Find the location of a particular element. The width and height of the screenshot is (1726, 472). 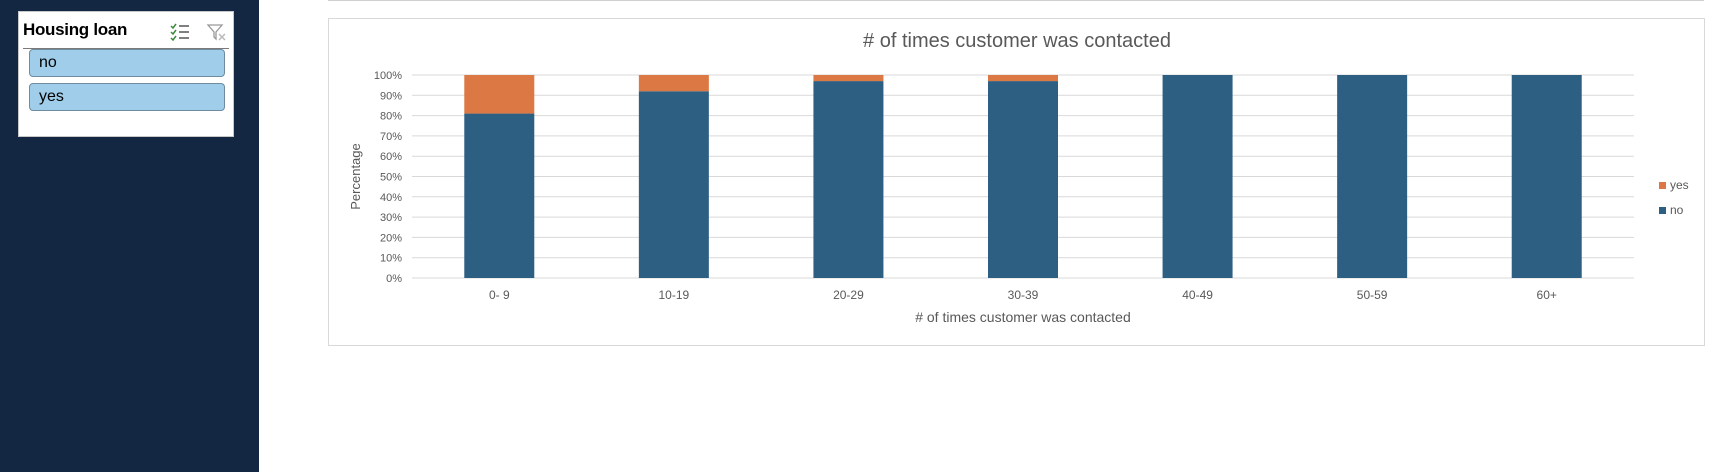

y-tick-label: 90% is located at coordinates (391, 96).